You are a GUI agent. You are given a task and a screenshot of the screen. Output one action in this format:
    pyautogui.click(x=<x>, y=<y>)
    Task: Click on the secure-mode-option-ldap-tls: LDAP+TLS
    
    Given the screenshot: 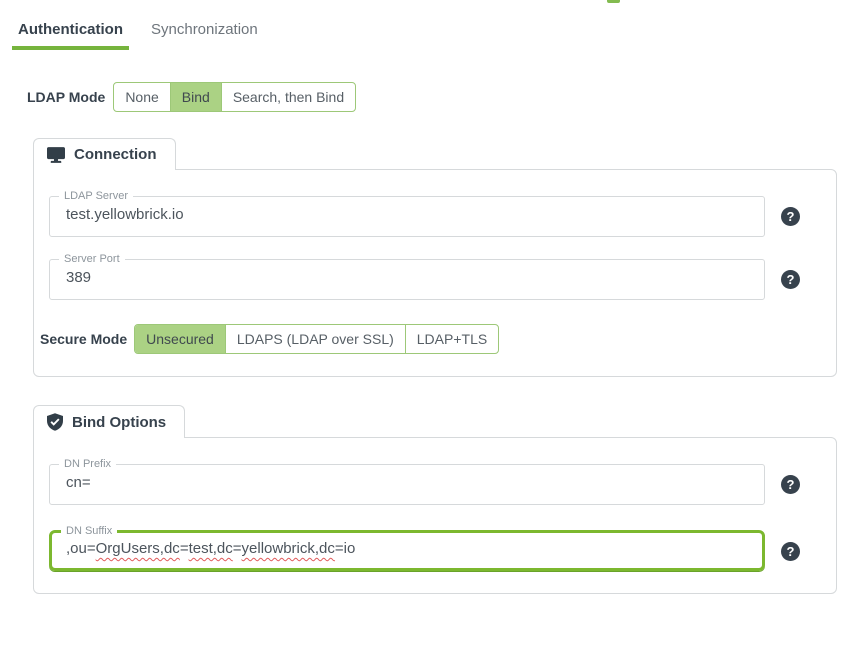 What is the action you would take?
    pyautogui.click(x=451, y=339)
    